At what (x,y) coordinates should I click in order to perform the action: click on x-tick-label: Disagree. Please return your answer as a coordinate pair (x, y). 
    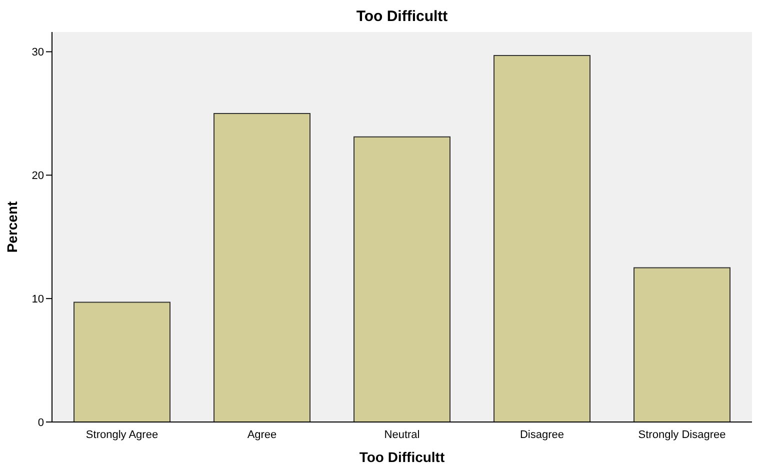
    Looking at the image, I should click on (542, 434).